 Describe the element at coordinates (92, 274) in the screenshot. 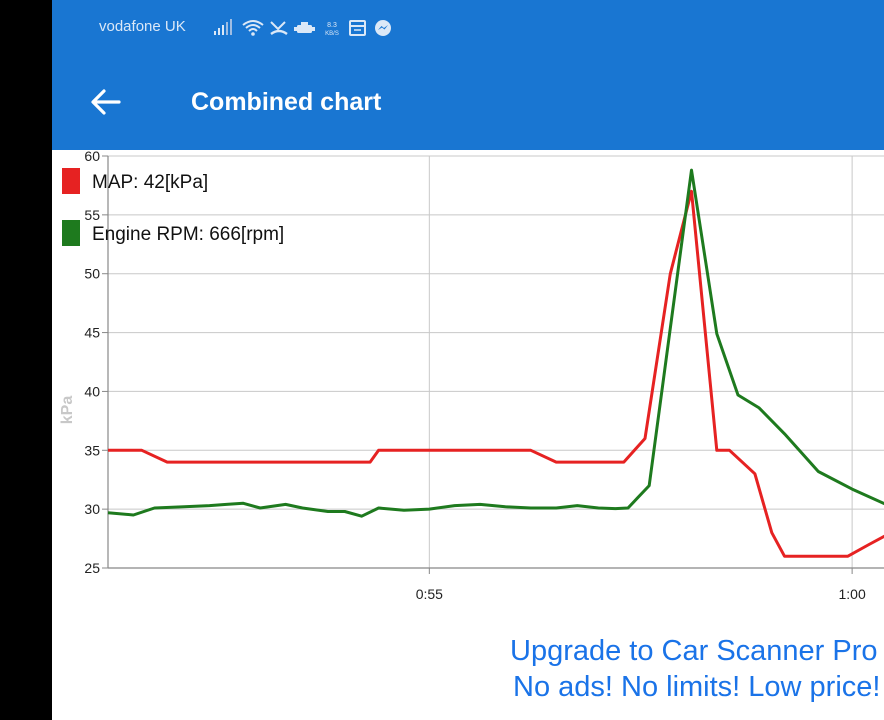

I see `y-tick-label: 50` at that location.